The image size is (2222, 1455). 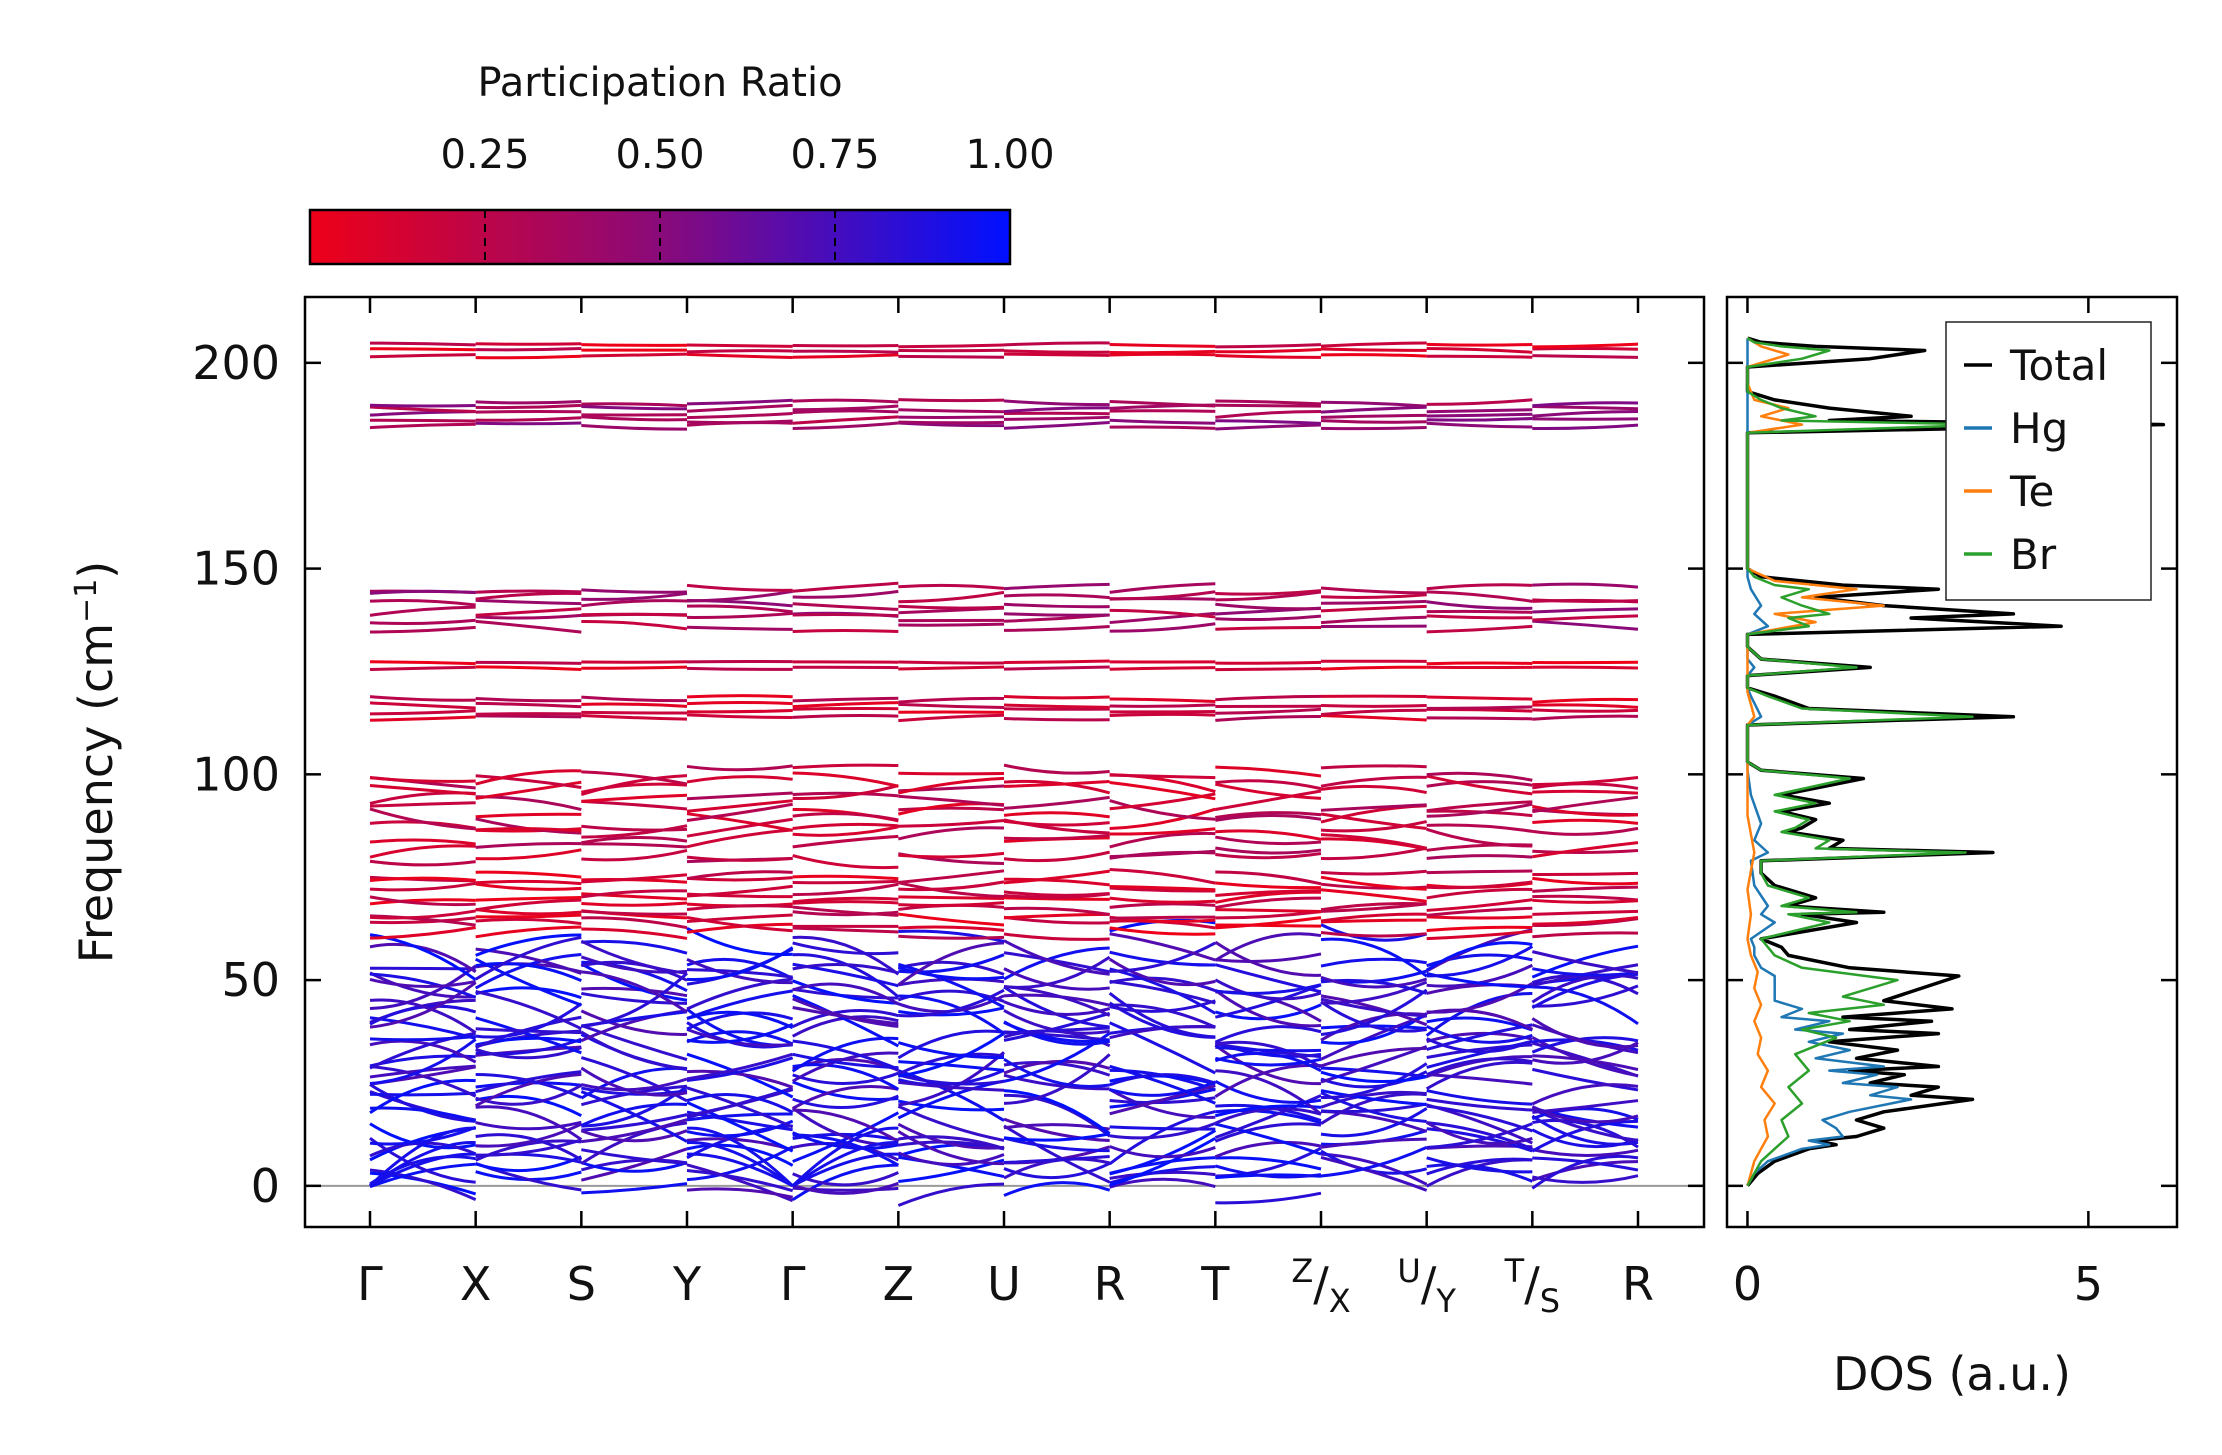 I want to click on band-y-tick-label: 200, so click(x=236, y=363).